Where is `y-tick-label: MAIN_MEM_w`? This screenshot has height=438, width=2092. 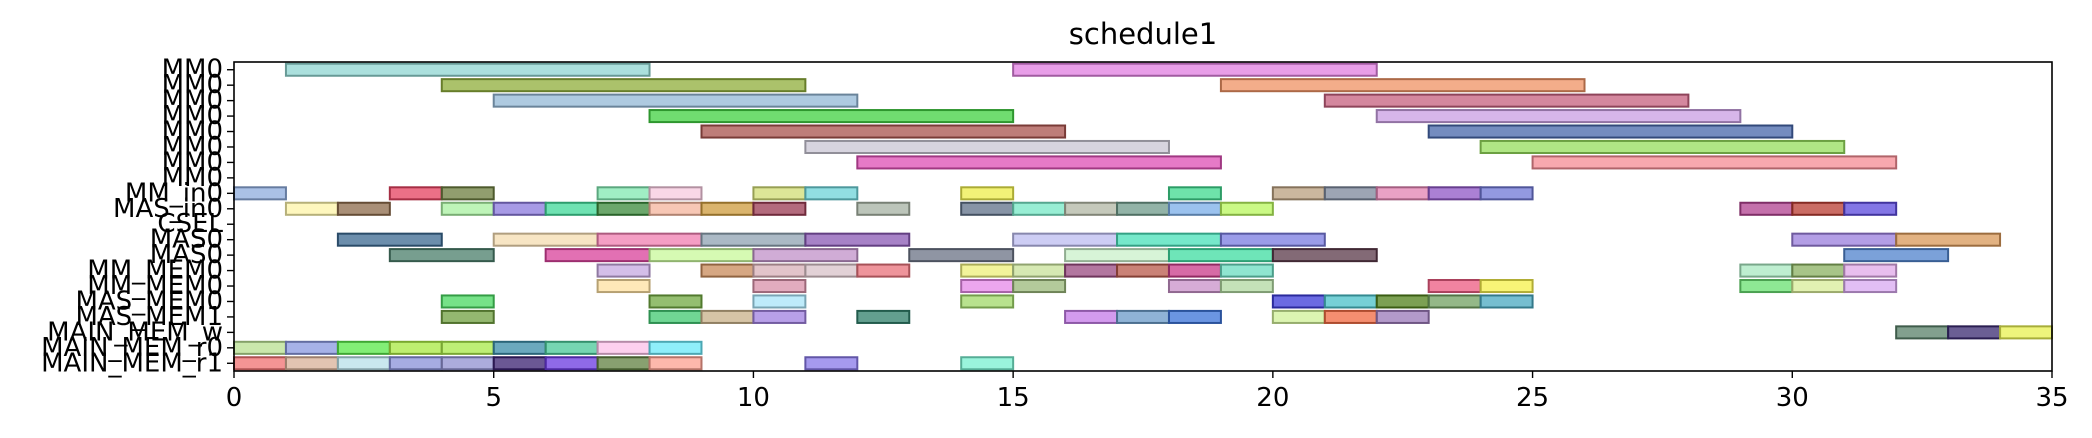
y-tick-label: MAIN_MEM_w is located at coordinates (135, 332).